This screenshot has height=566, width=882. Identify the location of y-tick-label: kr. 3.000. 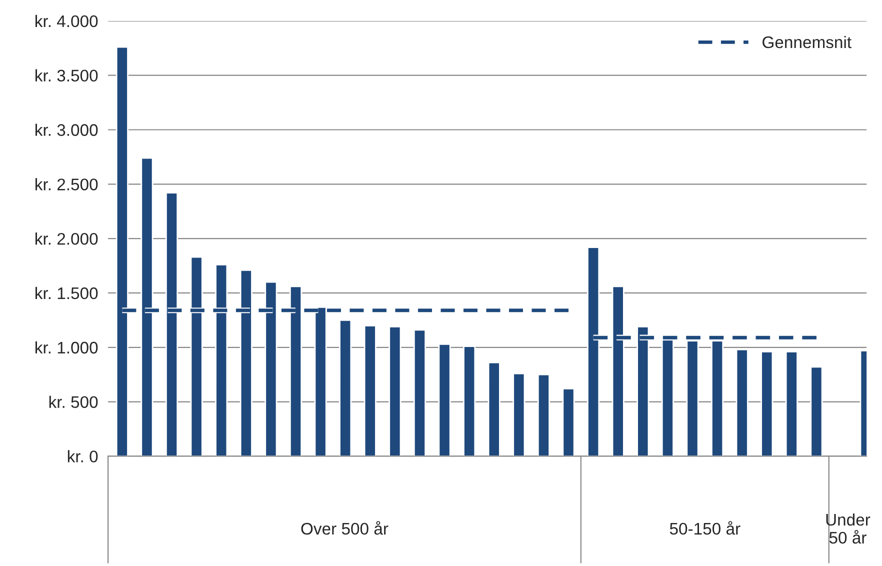
(67, 130).